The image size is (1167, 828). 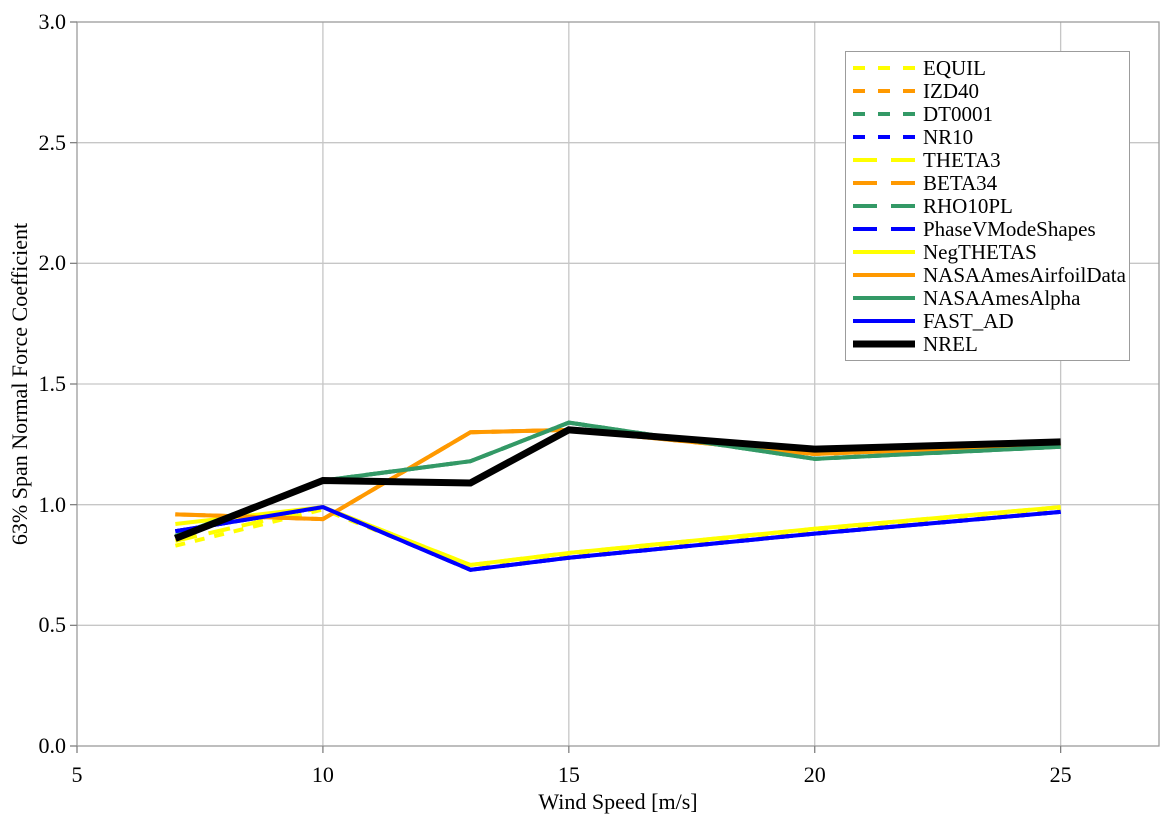 What do you see at coordinates (1002, 297) in the screenshot?
I see `legend-item-label: NASAAmesAlpha` at bounding box center [1002, 297].